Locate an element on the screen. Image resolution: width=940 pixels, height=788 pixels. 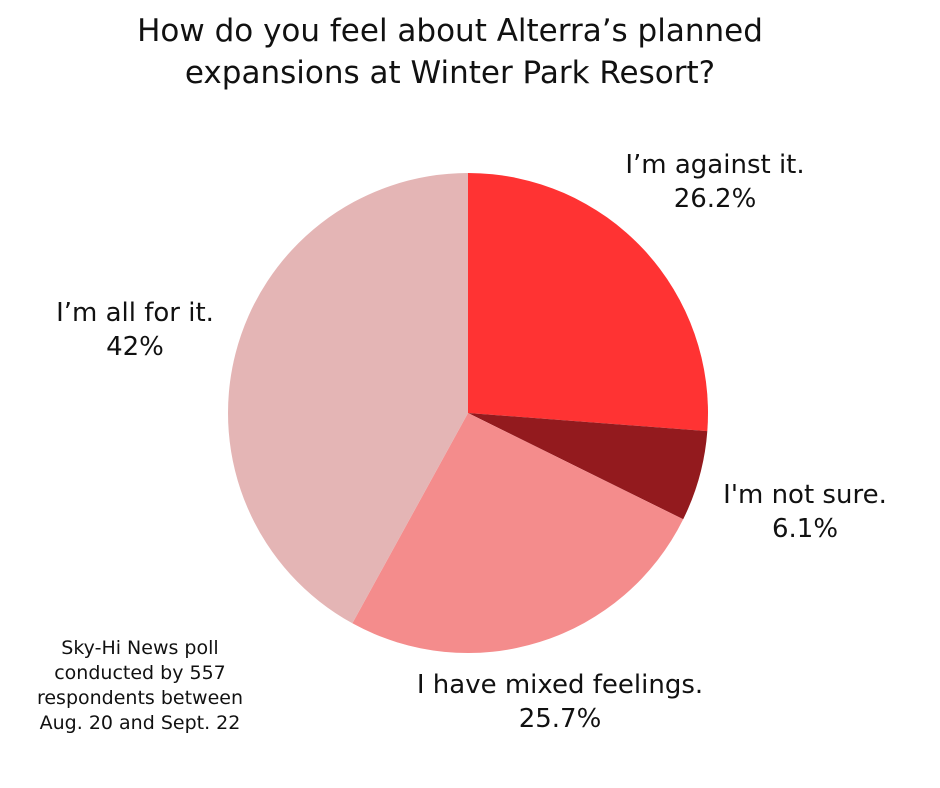
pie-slice-mixed is located at coordinates (518, 533).